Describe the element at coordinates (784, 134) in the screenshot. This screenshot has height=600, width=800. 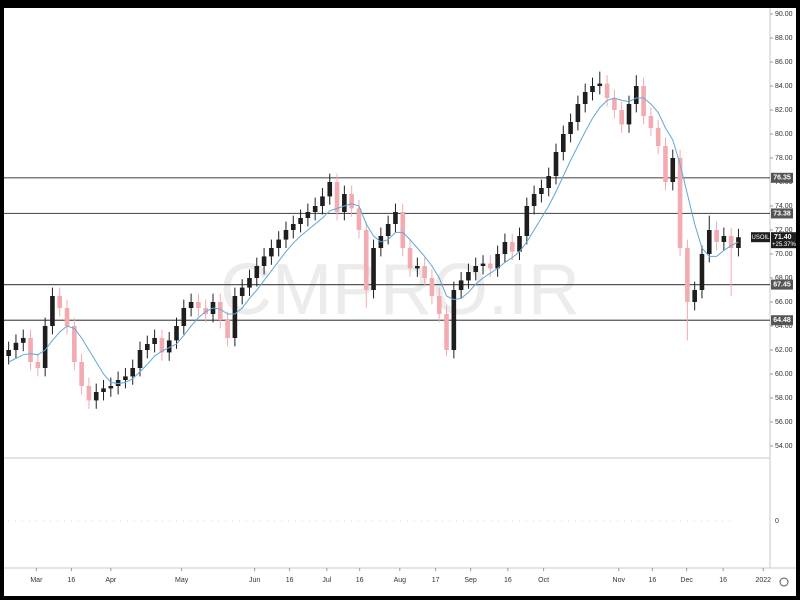
I see `y-tick-label: 80.00` at that location.